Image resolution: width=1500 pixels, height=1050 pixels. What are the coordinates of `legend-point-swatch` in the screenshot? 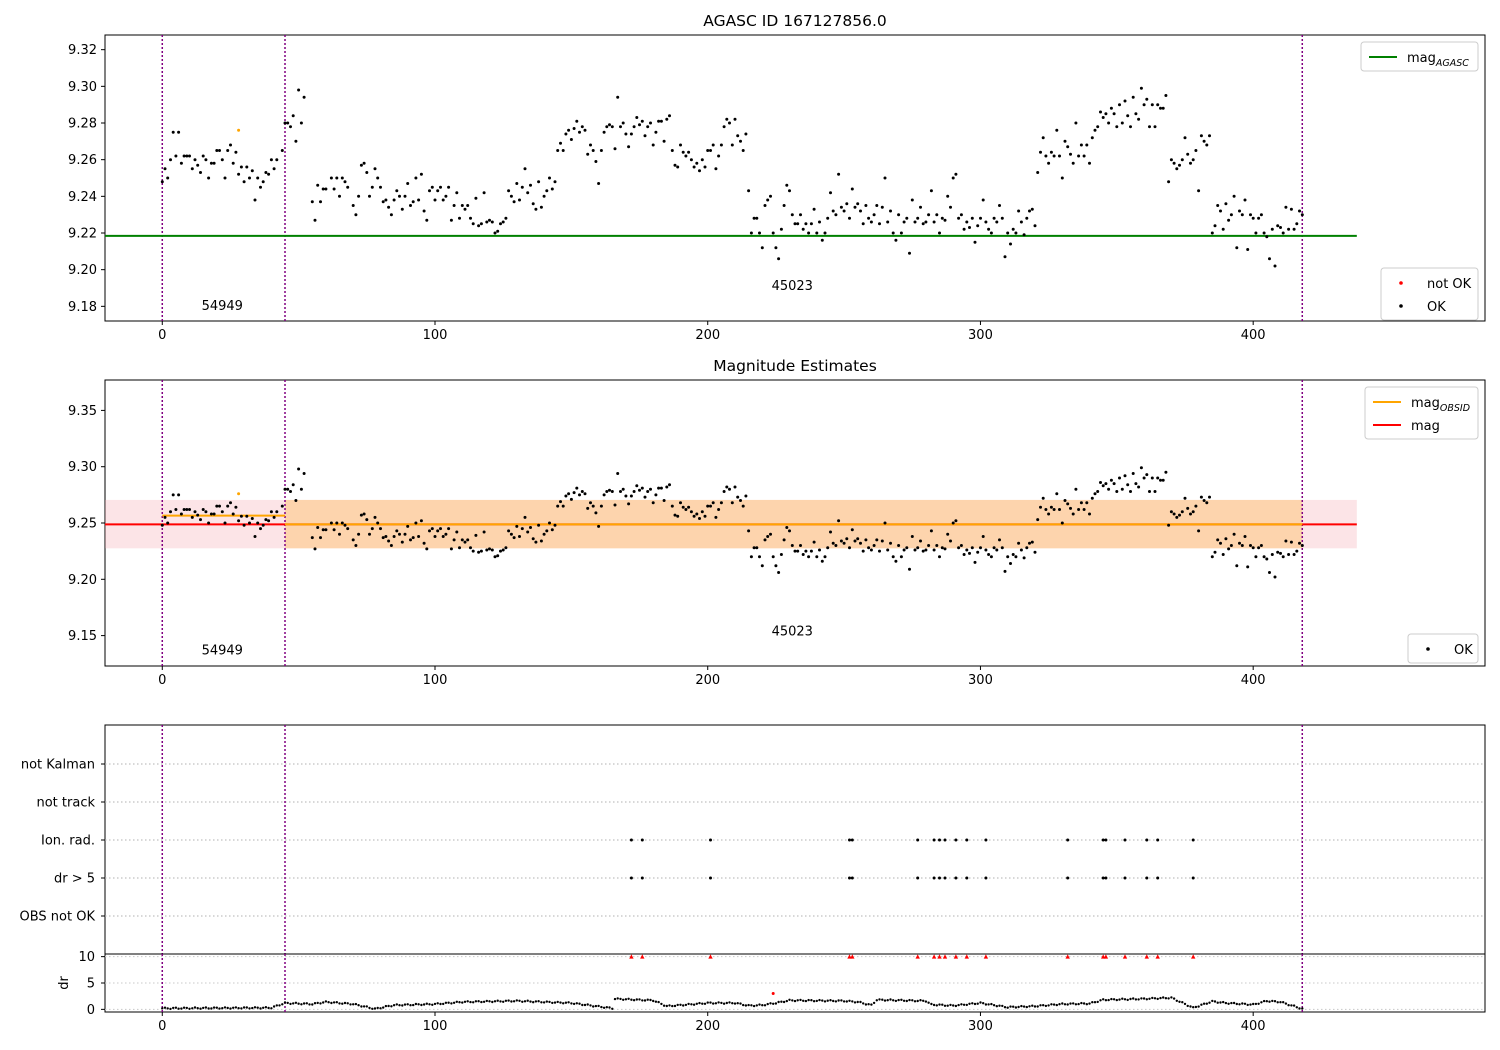 It's located at (1428, 649).